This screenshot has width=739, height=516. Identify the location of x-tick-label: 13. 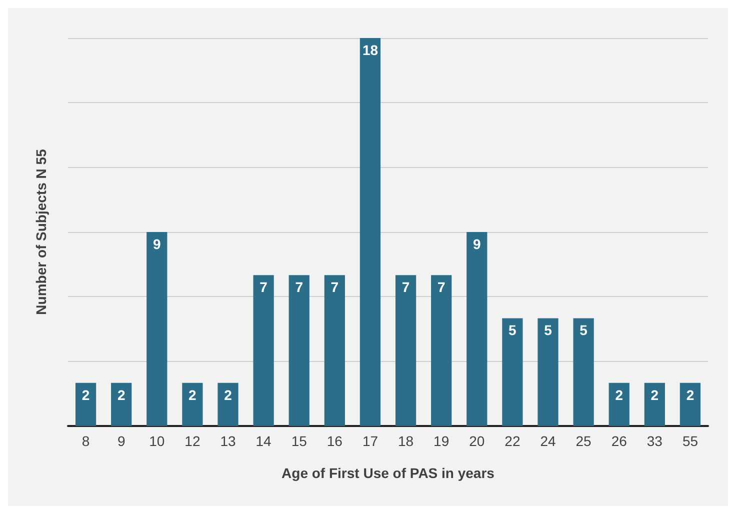
(228, 441).